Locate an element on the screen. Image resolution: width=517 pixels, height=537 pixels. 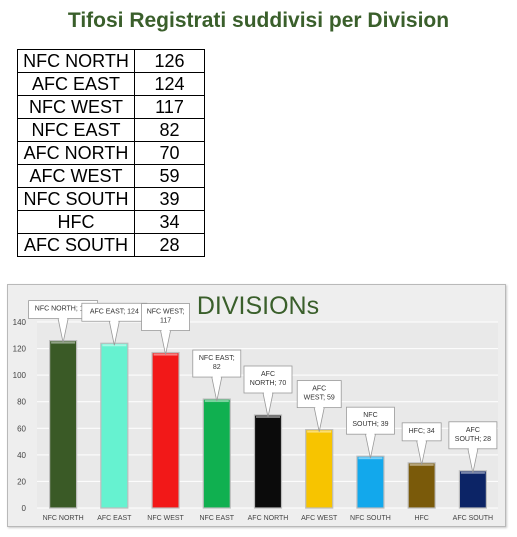
table-row: NFC NORTH 126 is located at coordinates (111, 61).